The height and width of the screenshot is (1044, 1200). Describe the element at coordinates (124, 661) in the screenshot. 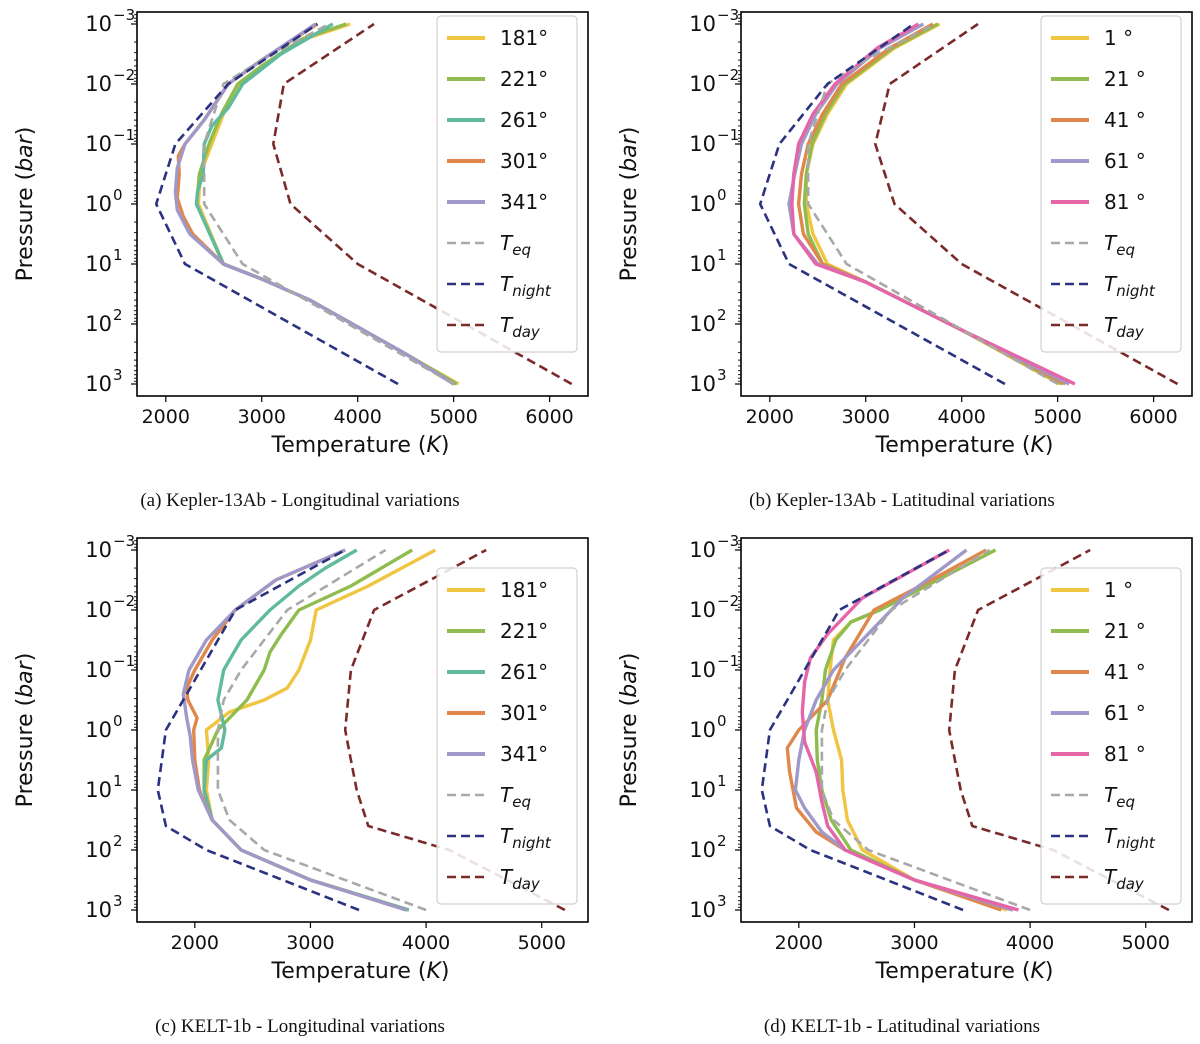

I see `y-tick-exponent: −1` at that location.